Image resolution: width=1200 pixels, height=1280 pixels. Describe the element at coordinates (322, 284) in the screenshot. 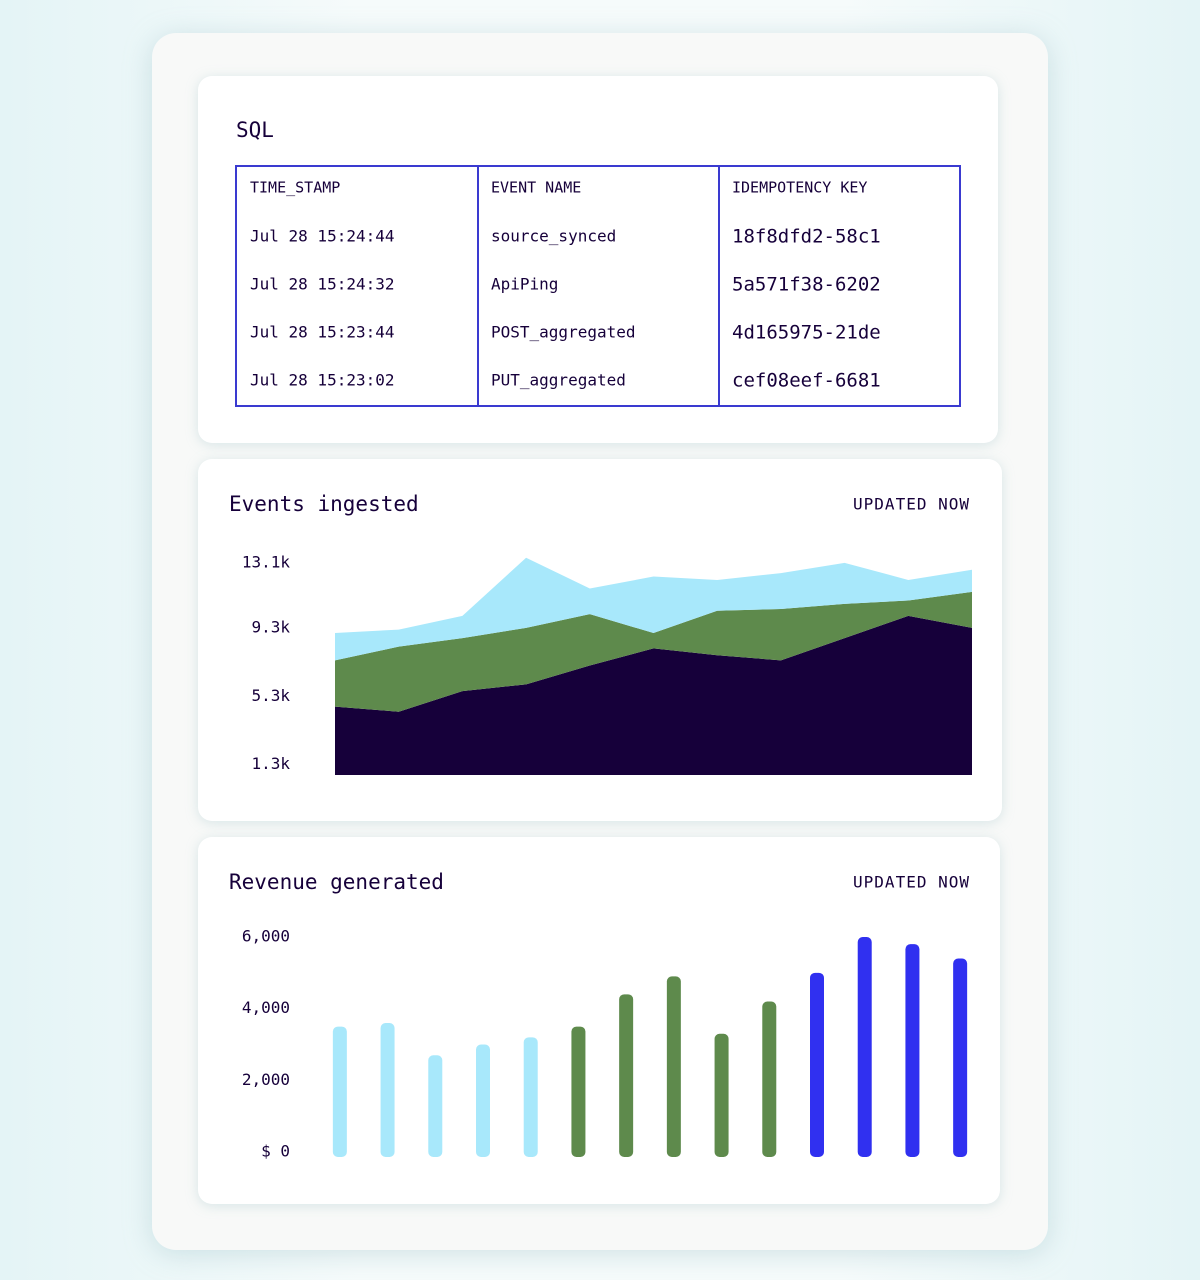

I see `table-cell: Jul 28 15:24:32` at that location.